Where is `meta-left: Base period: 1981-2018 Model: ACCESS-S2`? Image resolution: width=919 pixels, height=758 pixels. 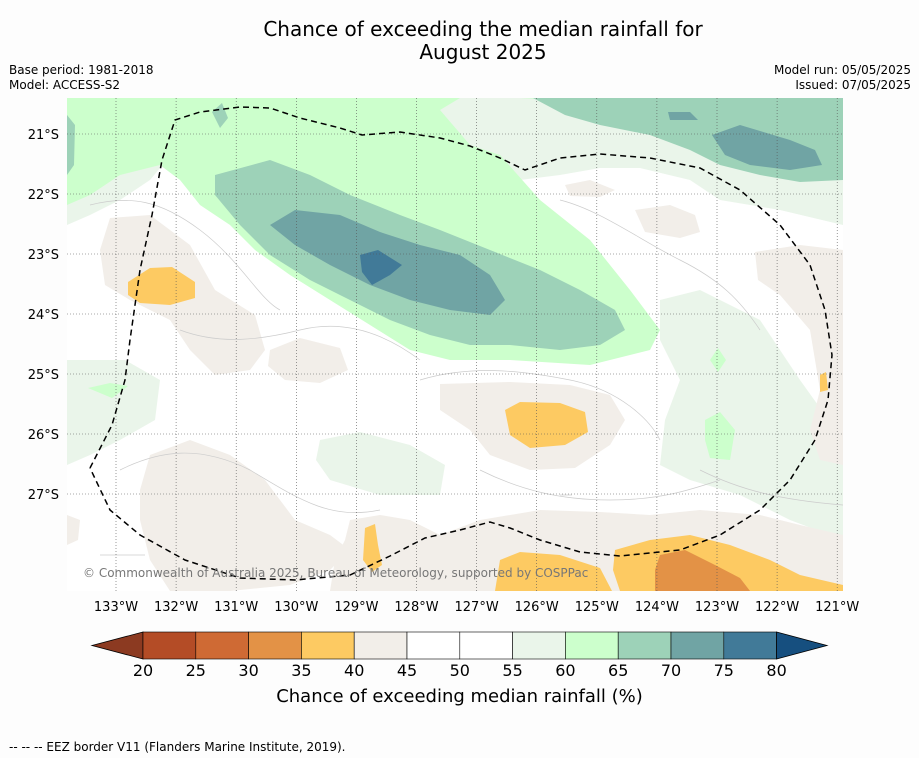 meta-left: Base period: 1981-2018 Model: ACCESS-S2 is located at coordinates (81, 78).